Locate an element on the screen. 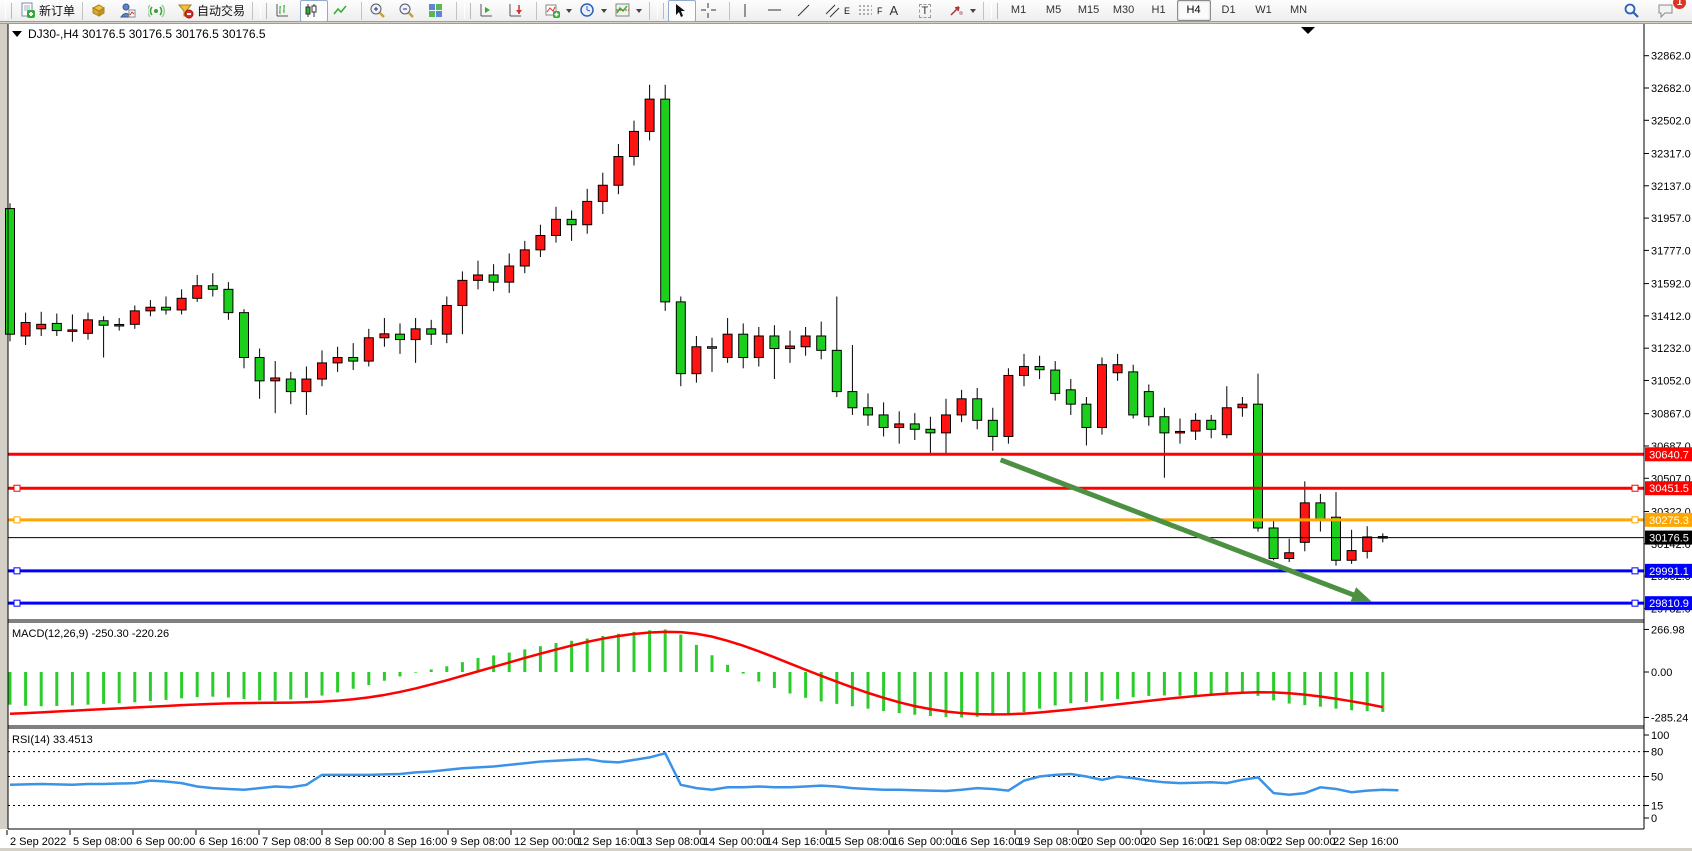 The image size is (1692, 851). tab-timeframe-d1: D1 is located at coordinates (1228, 10).